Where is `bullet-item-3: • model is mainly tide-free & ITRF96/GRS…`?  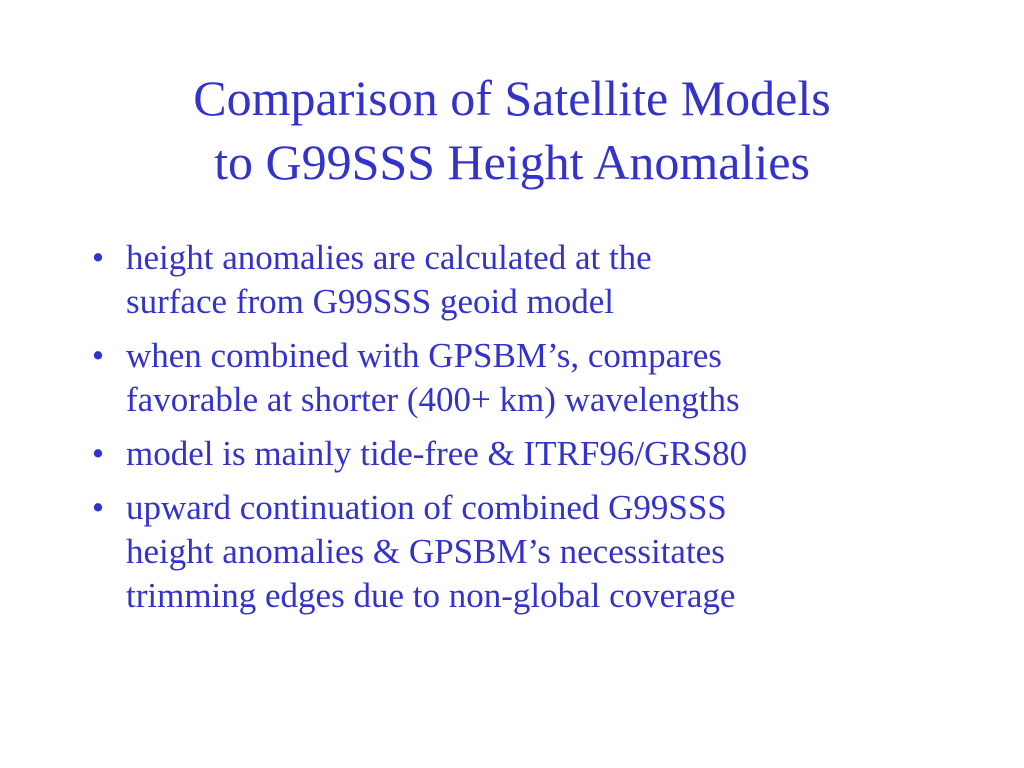
bullet-item-3: • model is mainly tide-free & ITRF96/GRS… is located at coordinates (526, 454).